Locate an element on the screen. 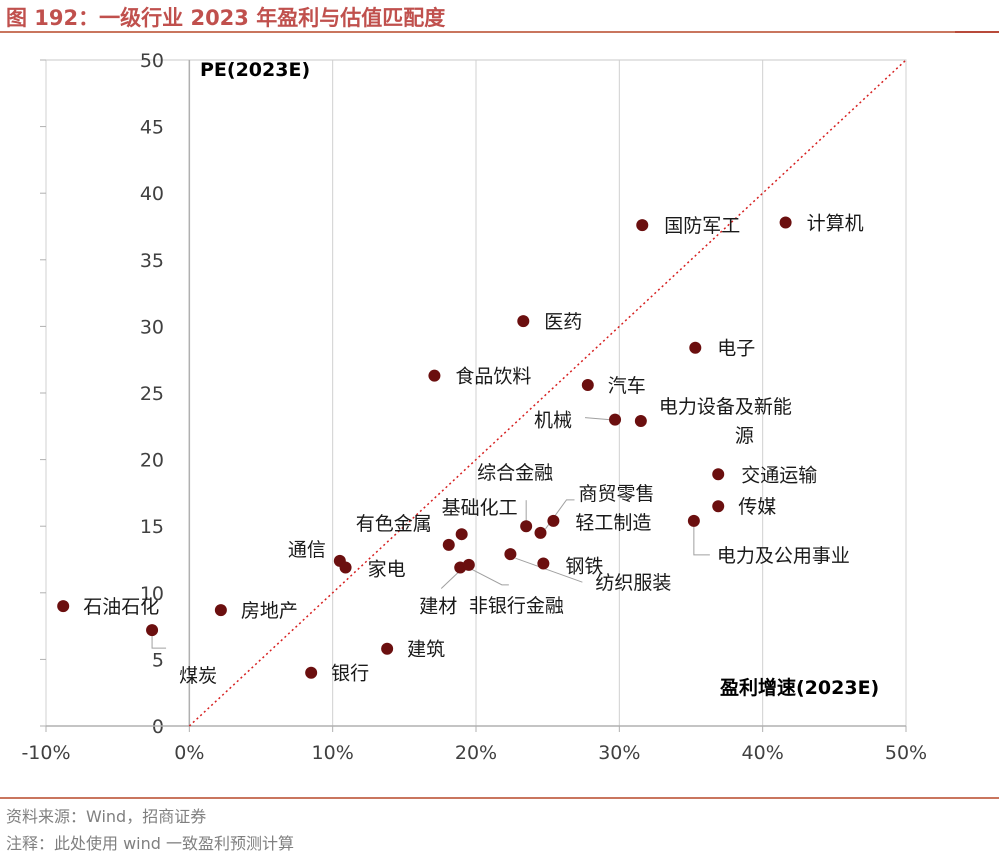 This screenshot has width=999, height=854. point-label-10: 非银行金融 is located at coordinates (516, 606).